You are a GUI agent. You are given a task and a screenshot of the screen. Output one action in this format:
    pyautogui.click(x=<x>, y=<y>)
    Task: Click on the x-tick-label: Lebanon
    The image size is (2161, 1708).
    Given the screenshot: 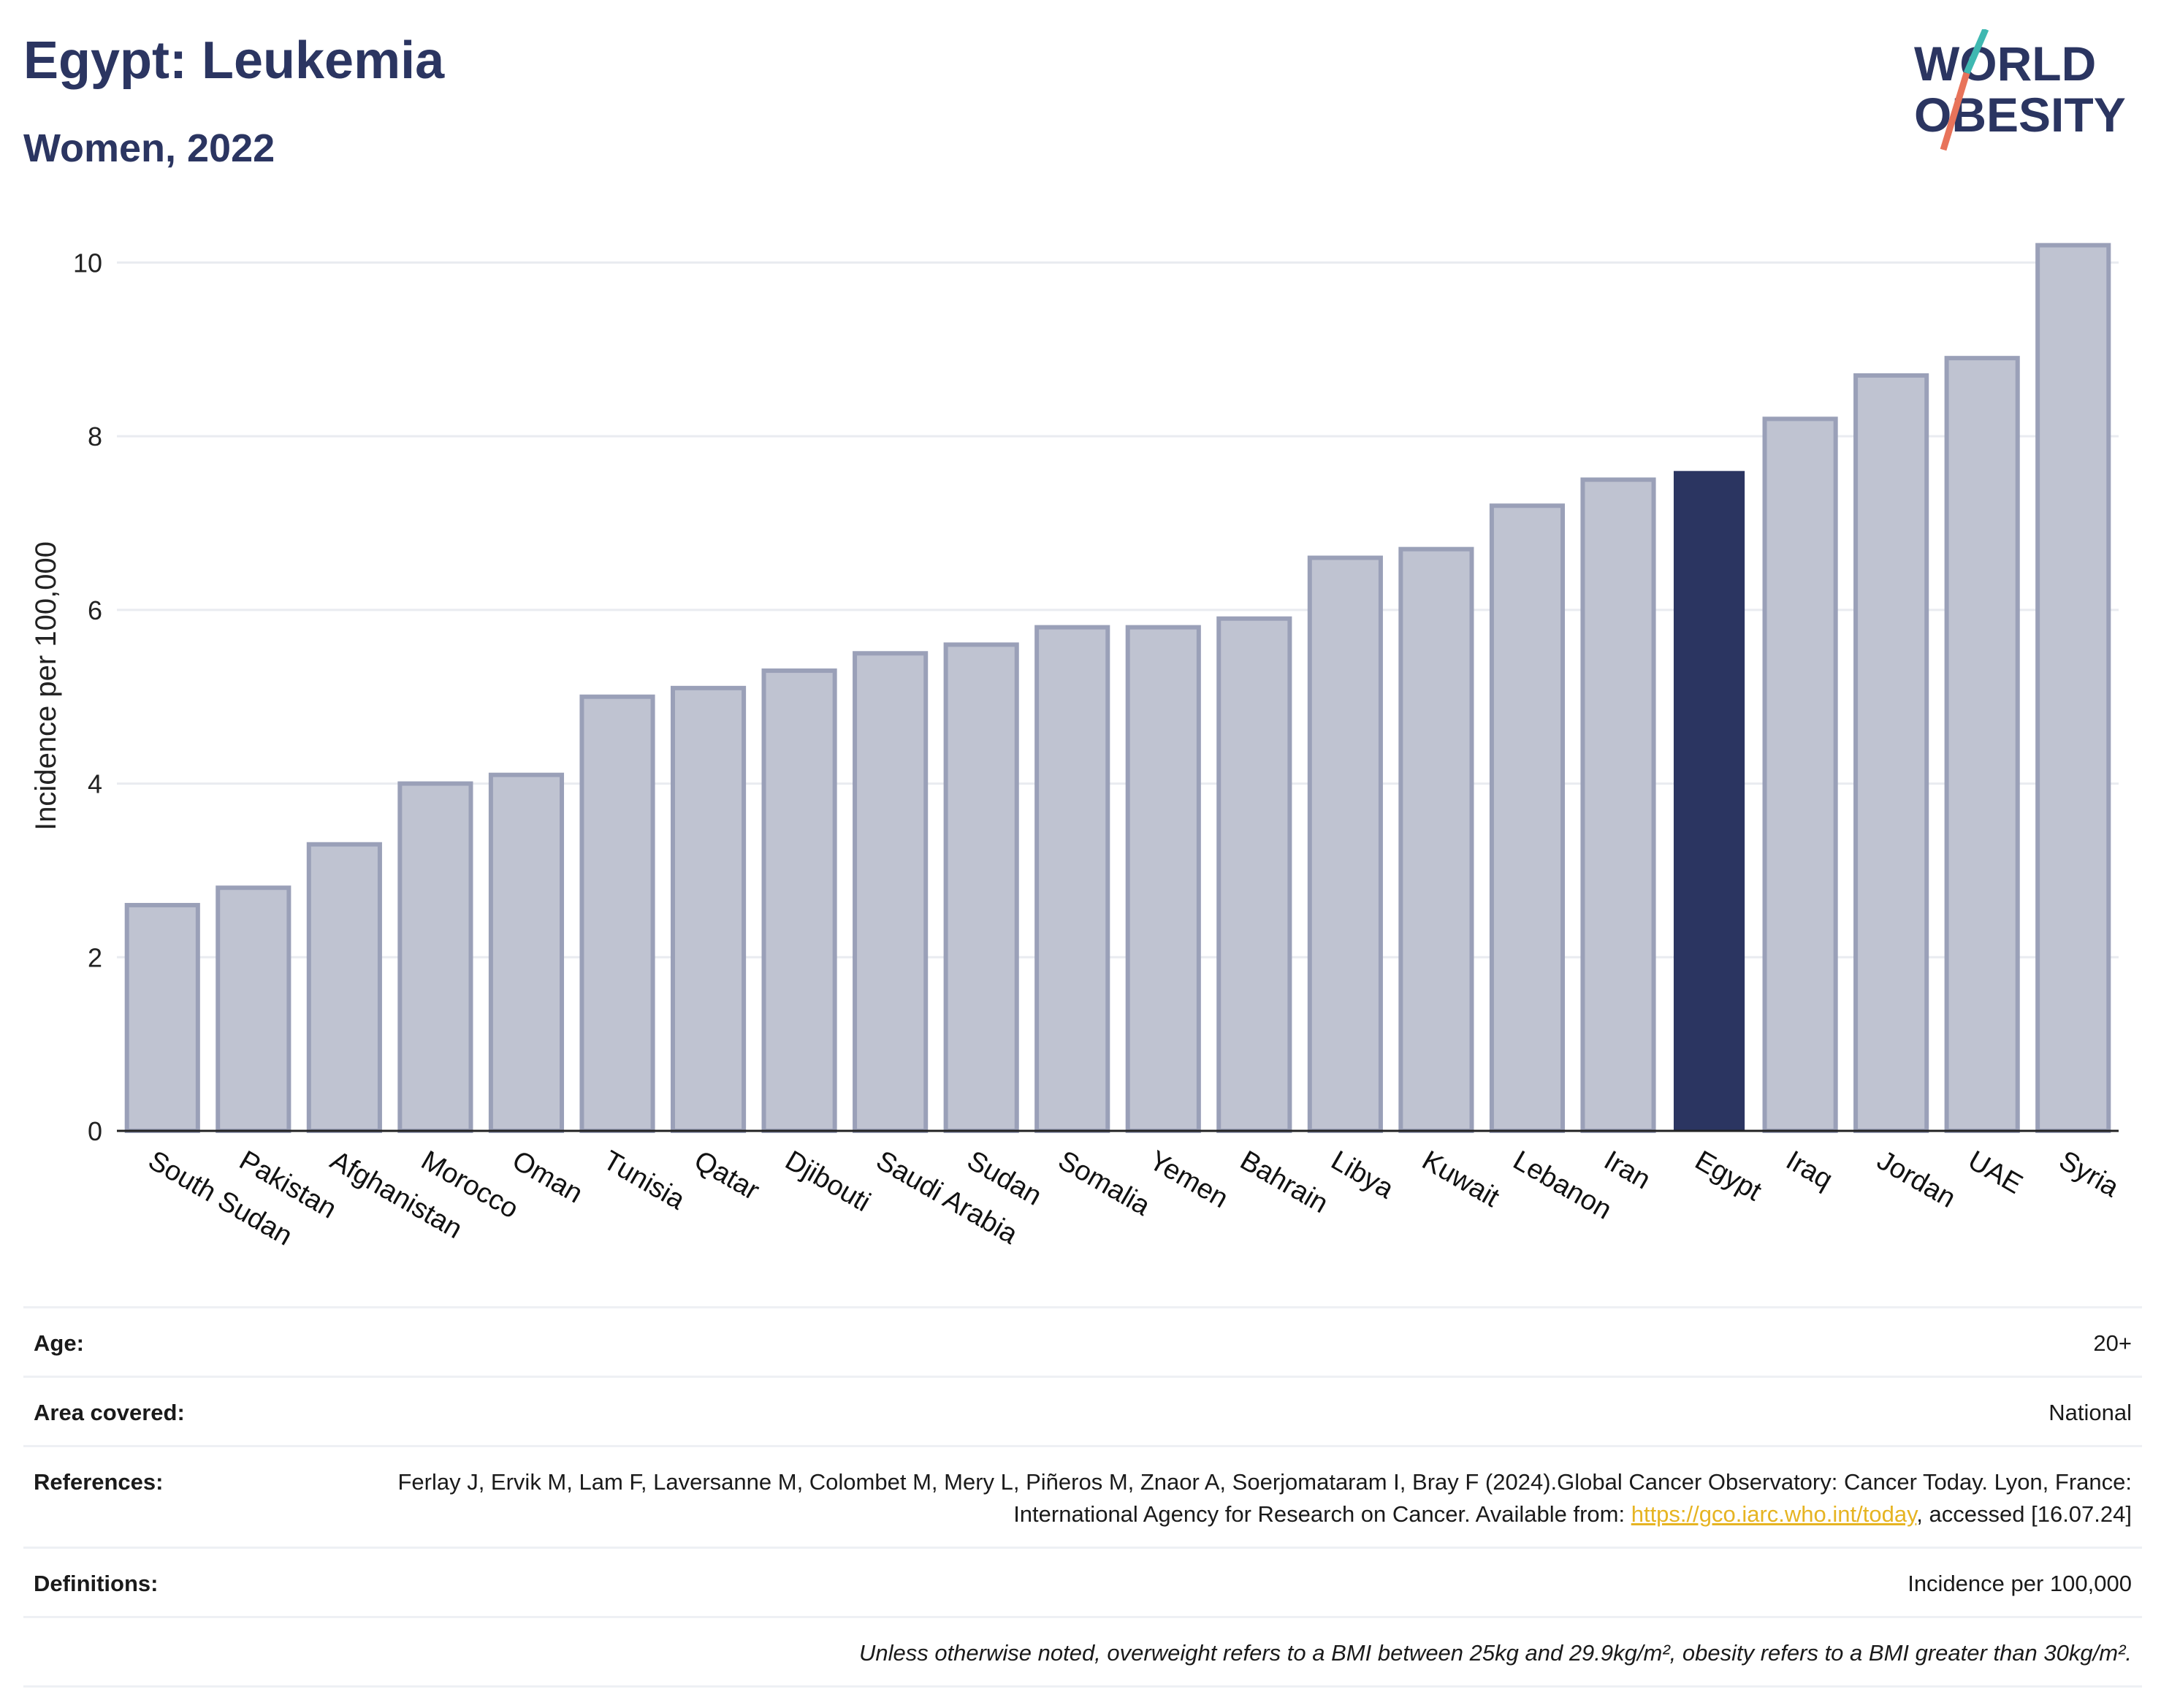 What is the action you would take?
    pyautogui.click(x=1563, y=1185)
    